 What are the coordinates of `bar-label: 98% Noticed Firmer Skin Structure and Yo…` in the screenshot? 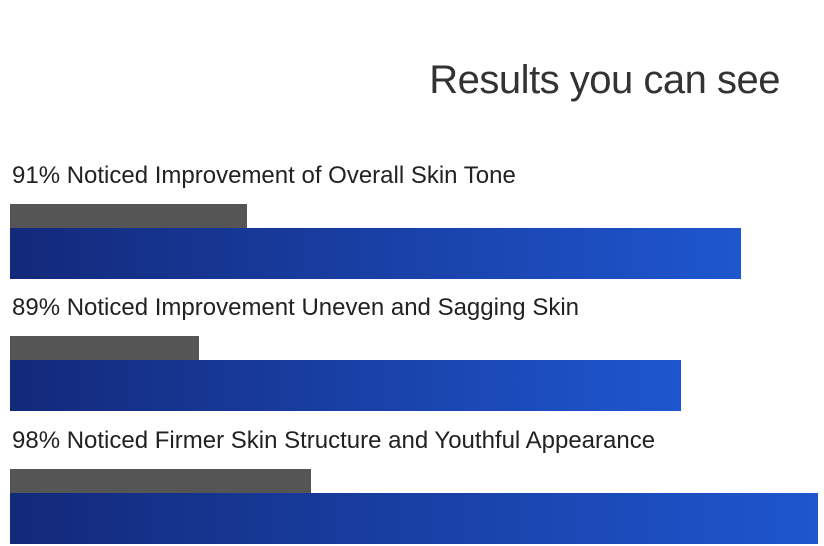 It's located at (334, 440).